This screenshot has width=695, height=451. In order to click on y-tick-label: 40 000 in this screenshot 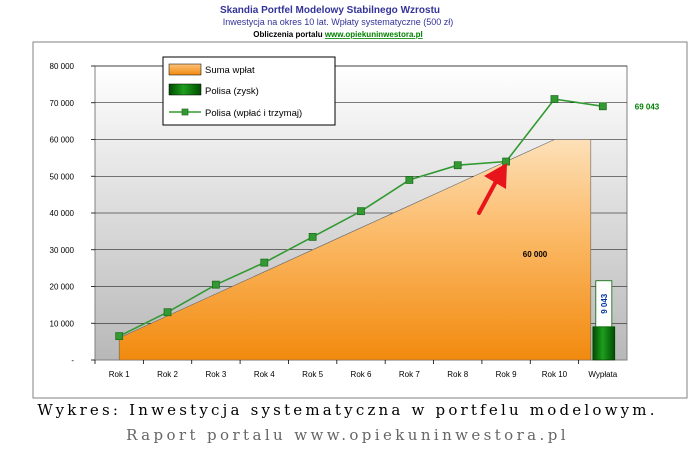, I will do `click(62, 213)`.